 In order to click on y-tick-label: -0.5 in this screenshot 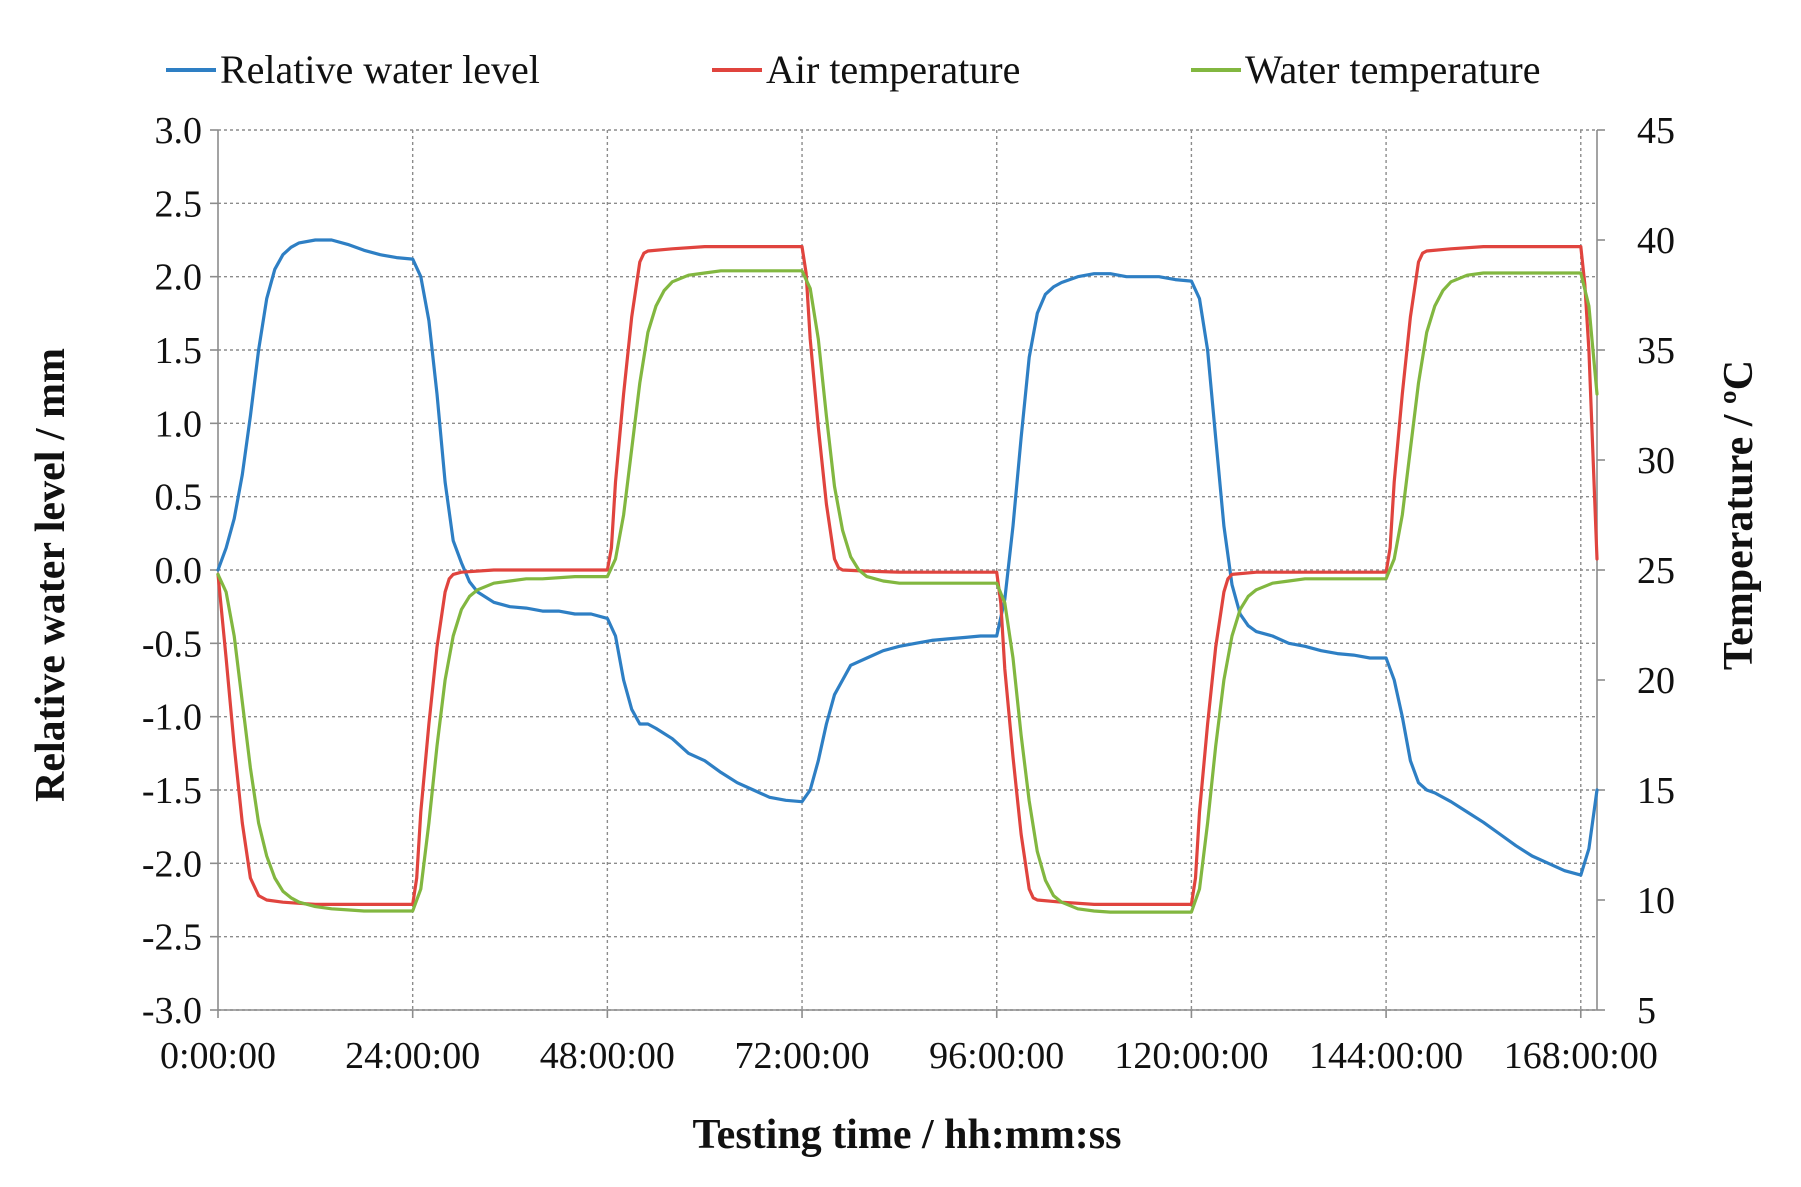, I will do `click(172, 644)`.